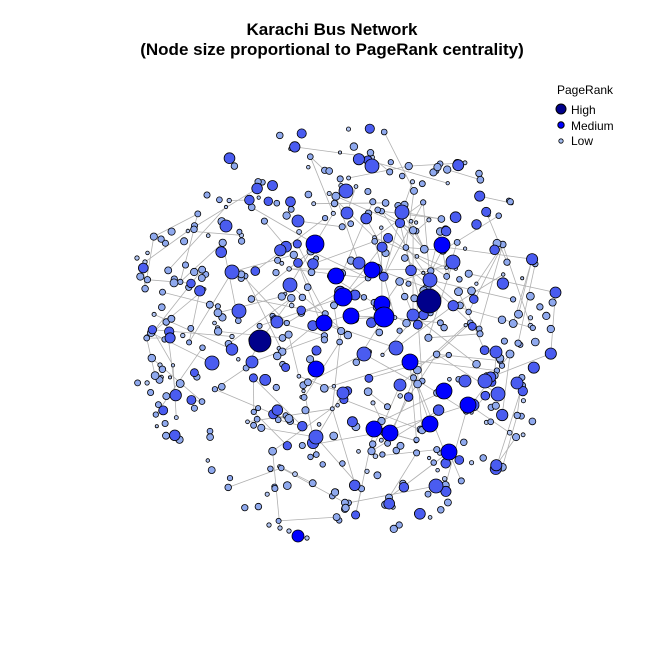 The image size is (664, 664). I want to click on legend-label-medium: Medium, so click(592, 126).